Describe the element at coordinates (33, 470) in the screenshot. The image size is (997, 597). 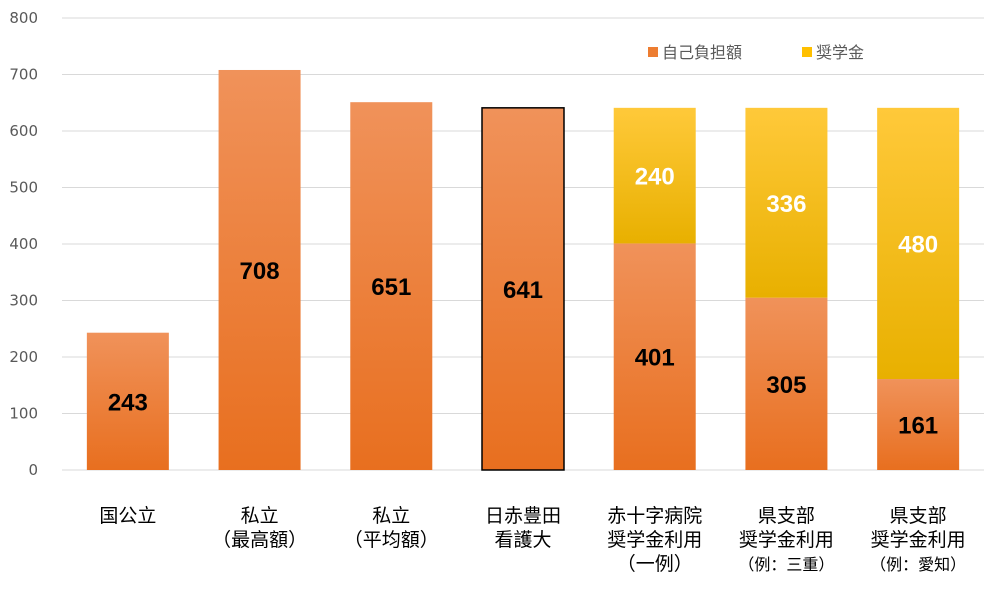
I see `y-tick-label: 0` at that location.